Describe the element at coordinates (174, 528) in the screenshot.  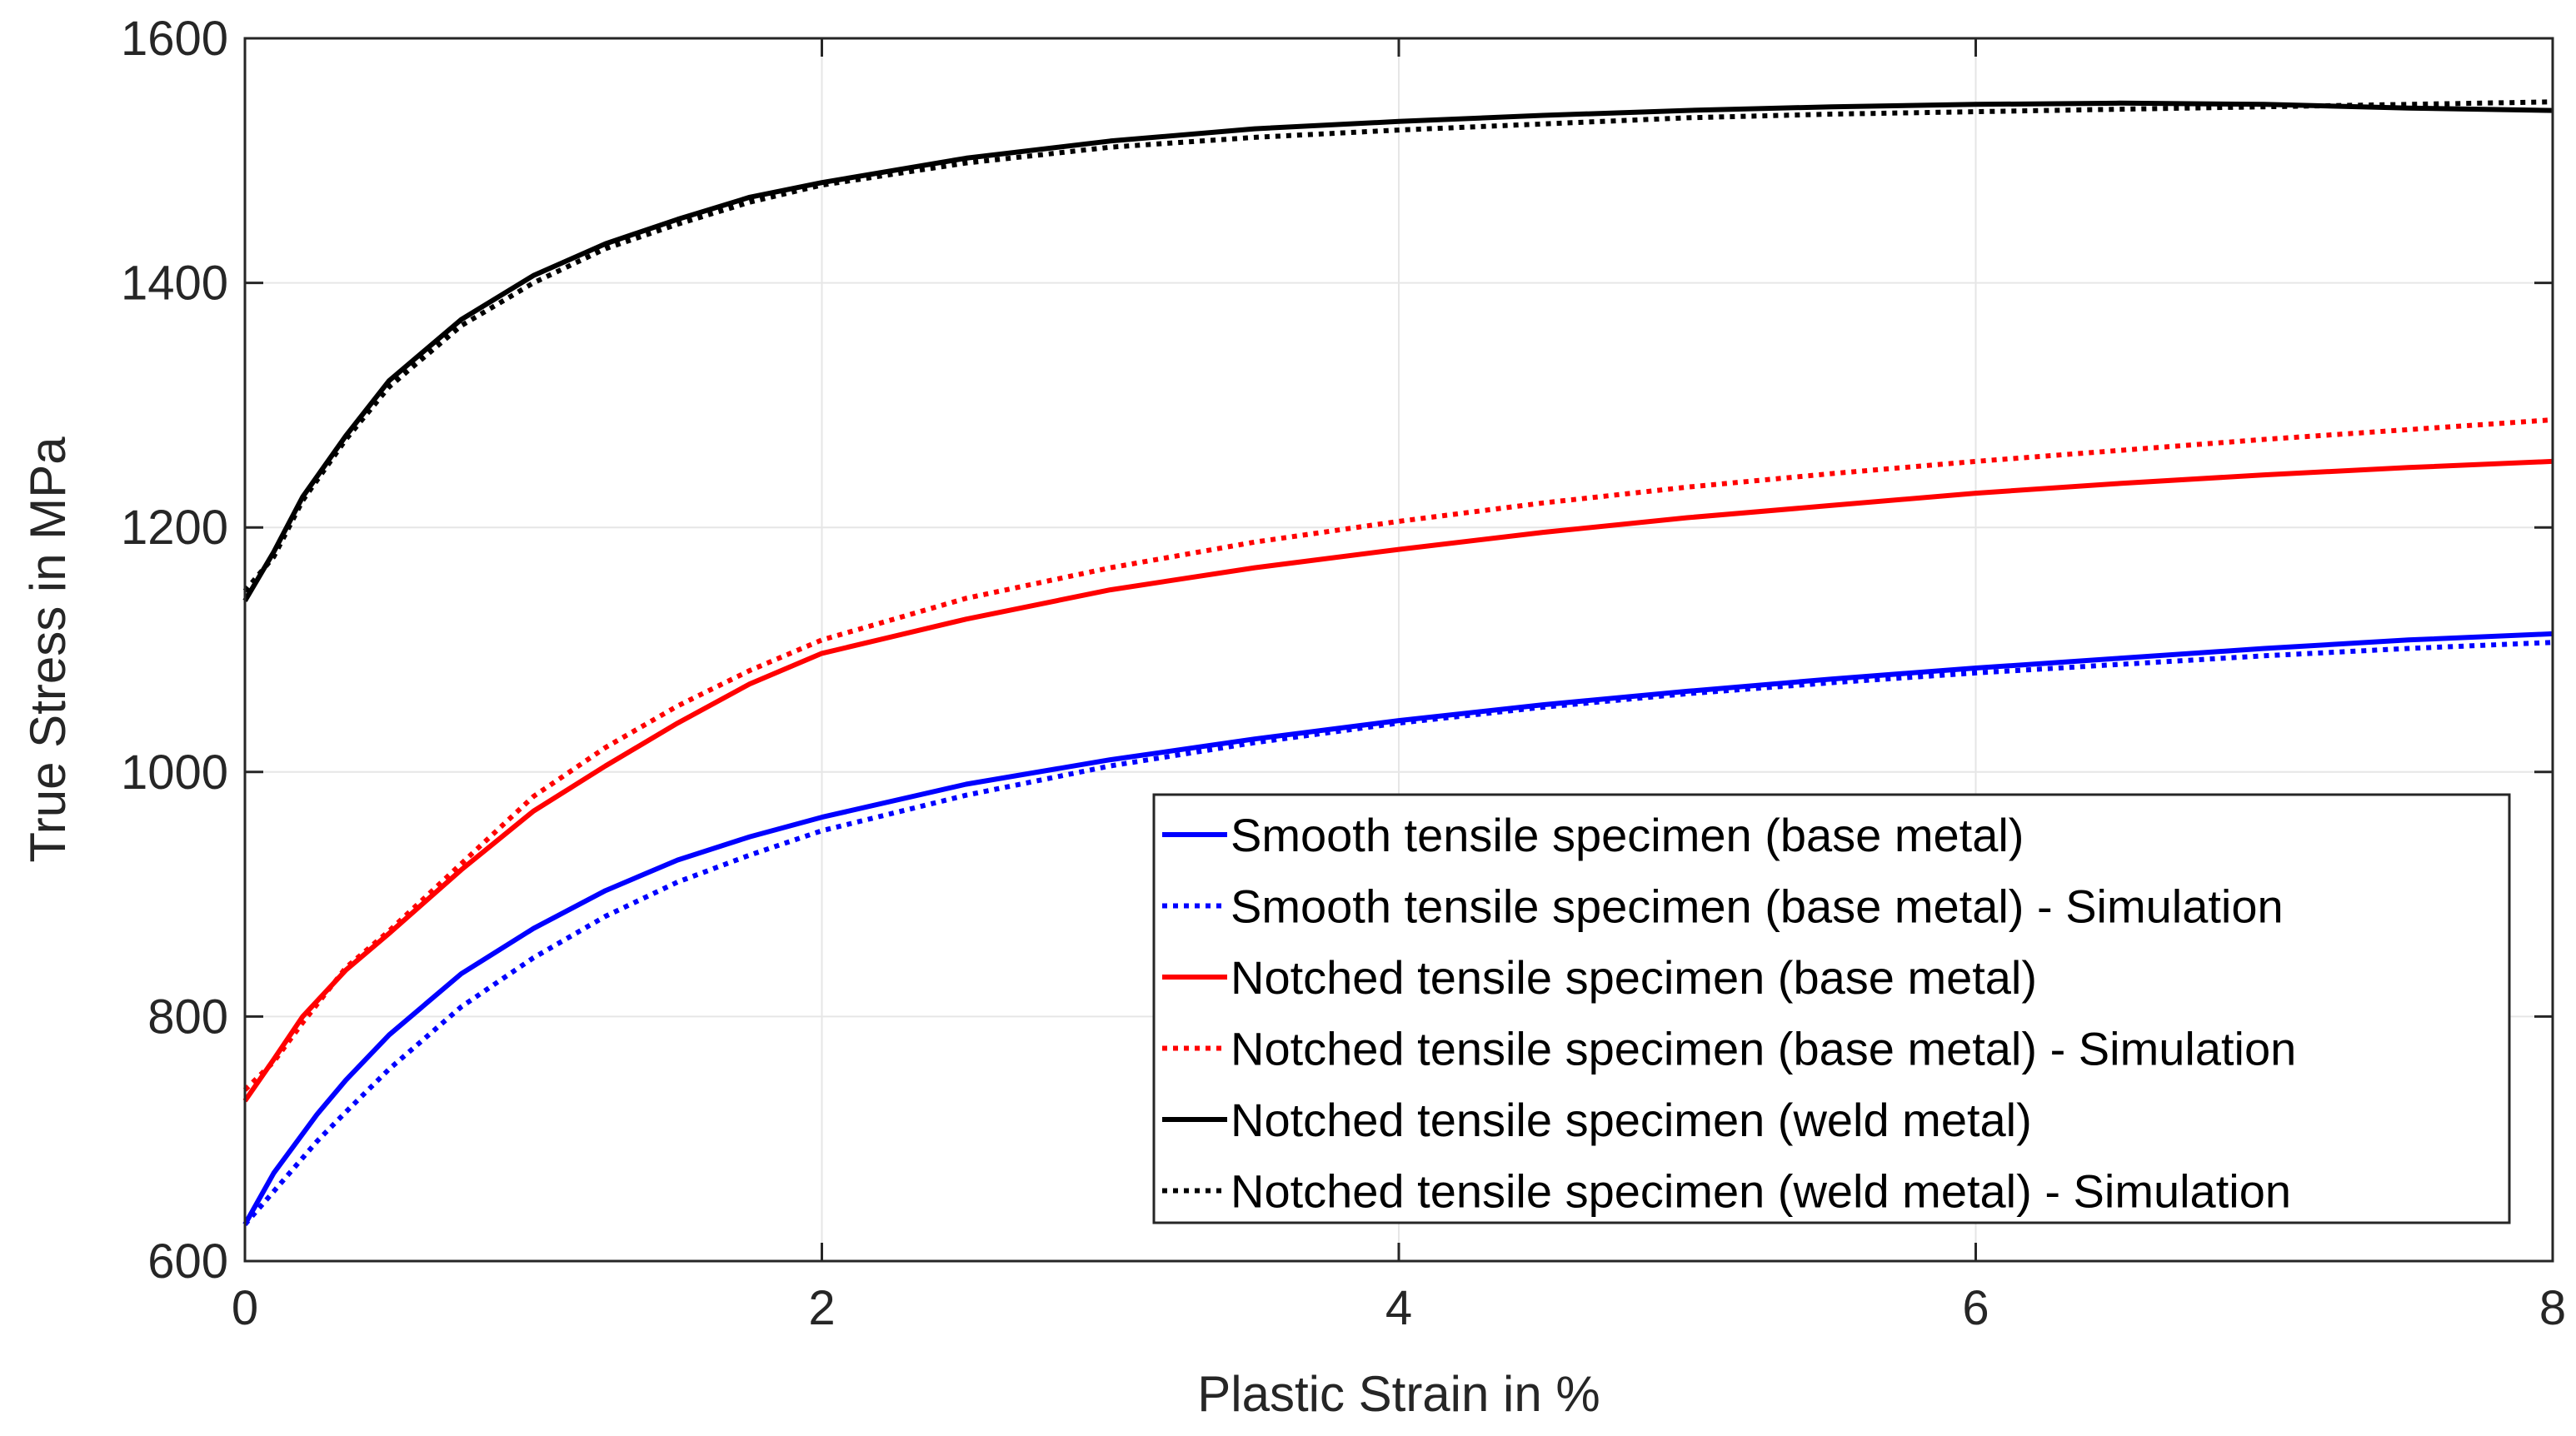
I see `y-tick-label: 1200` at that location.